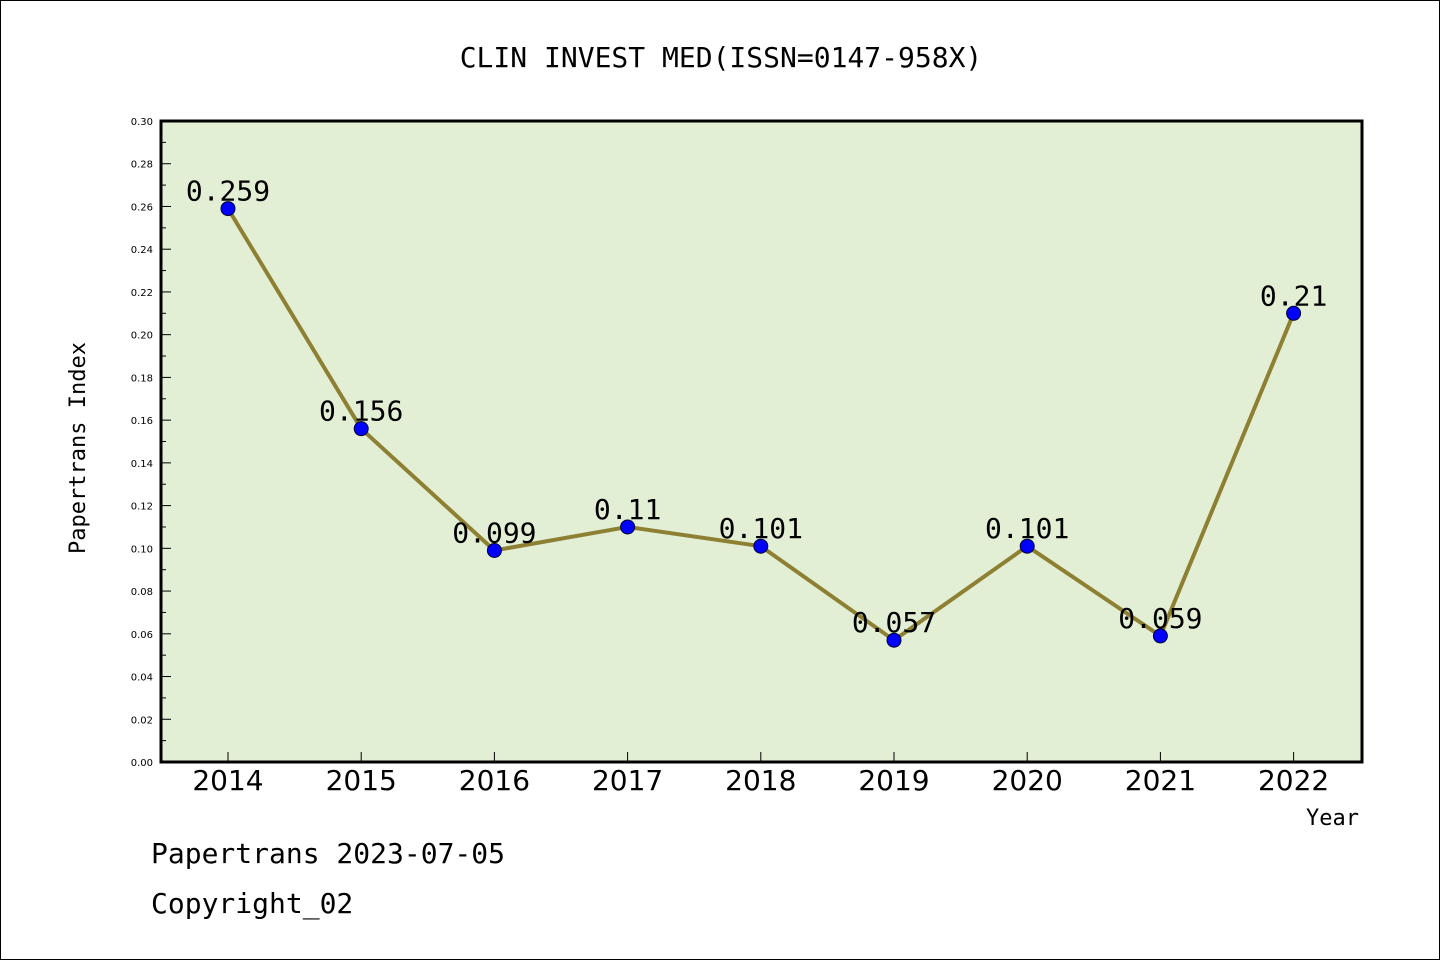  I want to click on y-tick-label: 0.26, so click(142, 207).